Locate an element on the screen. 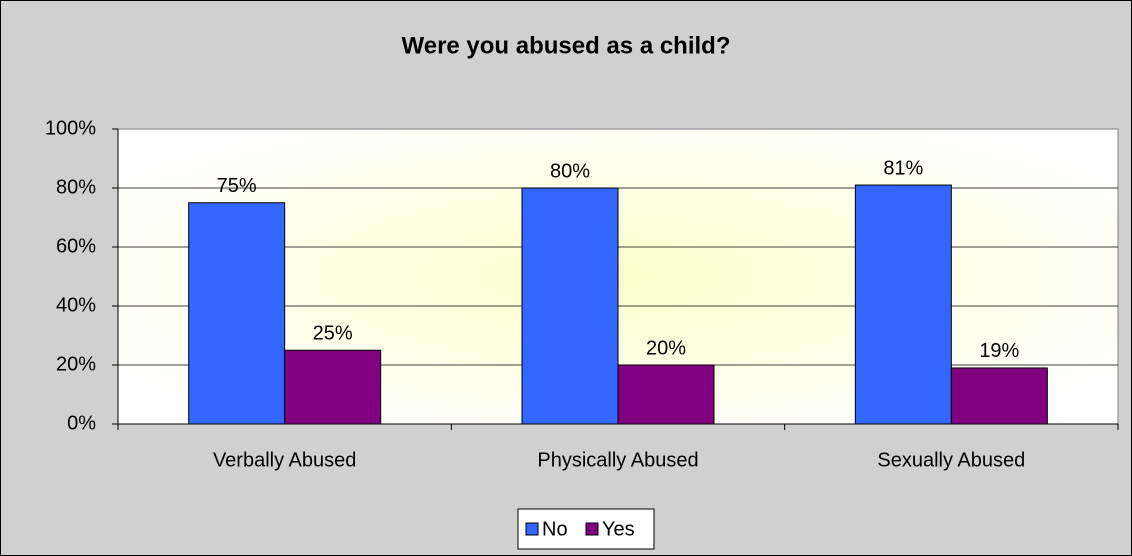  data-label: 80% is located at coordinates (570, 171).